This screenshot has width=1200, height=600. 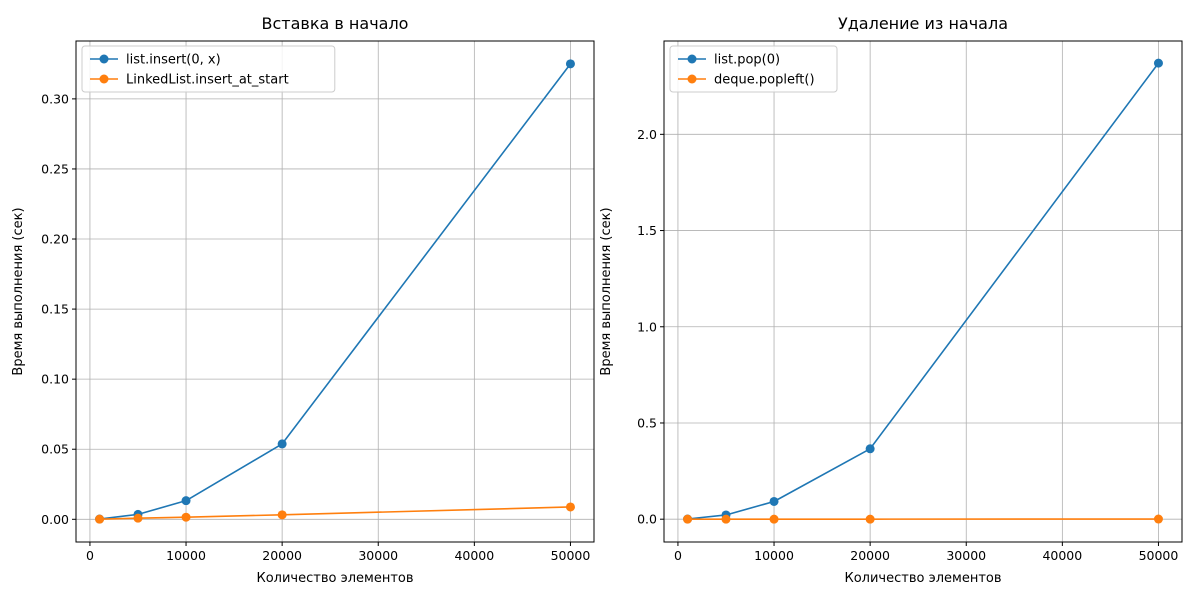 What do you see at coordinates (647, 422) in the screenshot?
I see `y-tick-label: 0.5` at bounding box center [647, 422].